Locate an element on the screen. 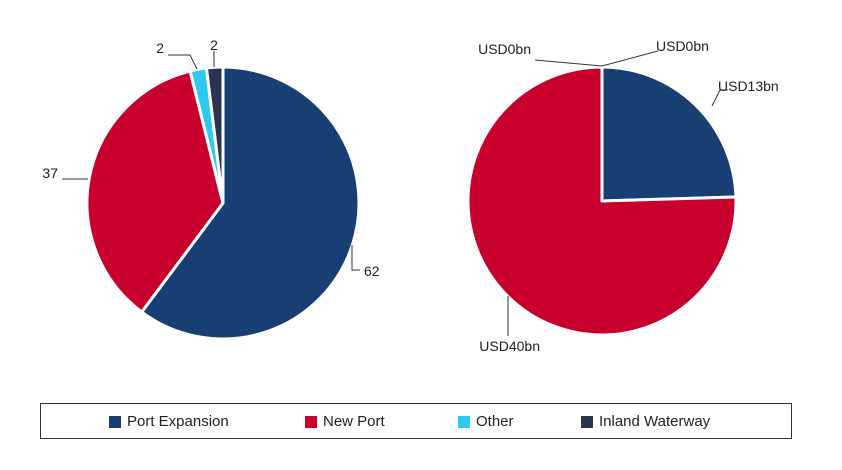 The width and height of the screenshot is (842, 470). legend-label-port-expansion: Port Expansion is located at coordinates (178, 421).